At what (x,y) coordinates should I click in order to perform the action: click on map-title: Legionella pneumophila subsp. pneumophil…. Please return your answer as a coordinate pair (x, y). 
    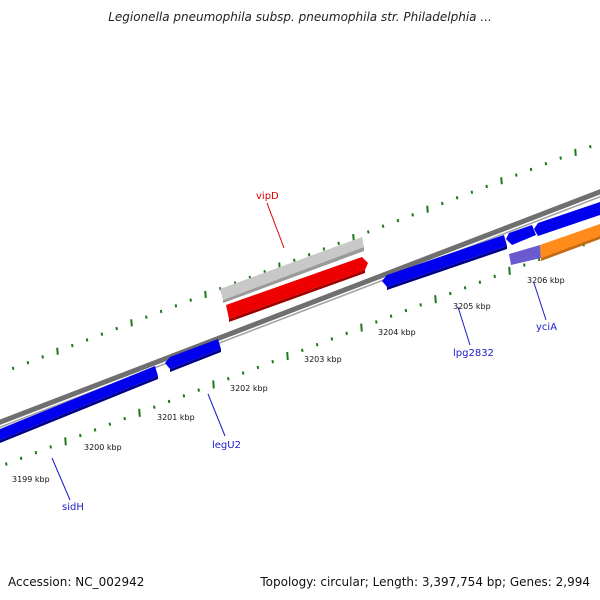
    Looking at the image, I should click on (300, 17).